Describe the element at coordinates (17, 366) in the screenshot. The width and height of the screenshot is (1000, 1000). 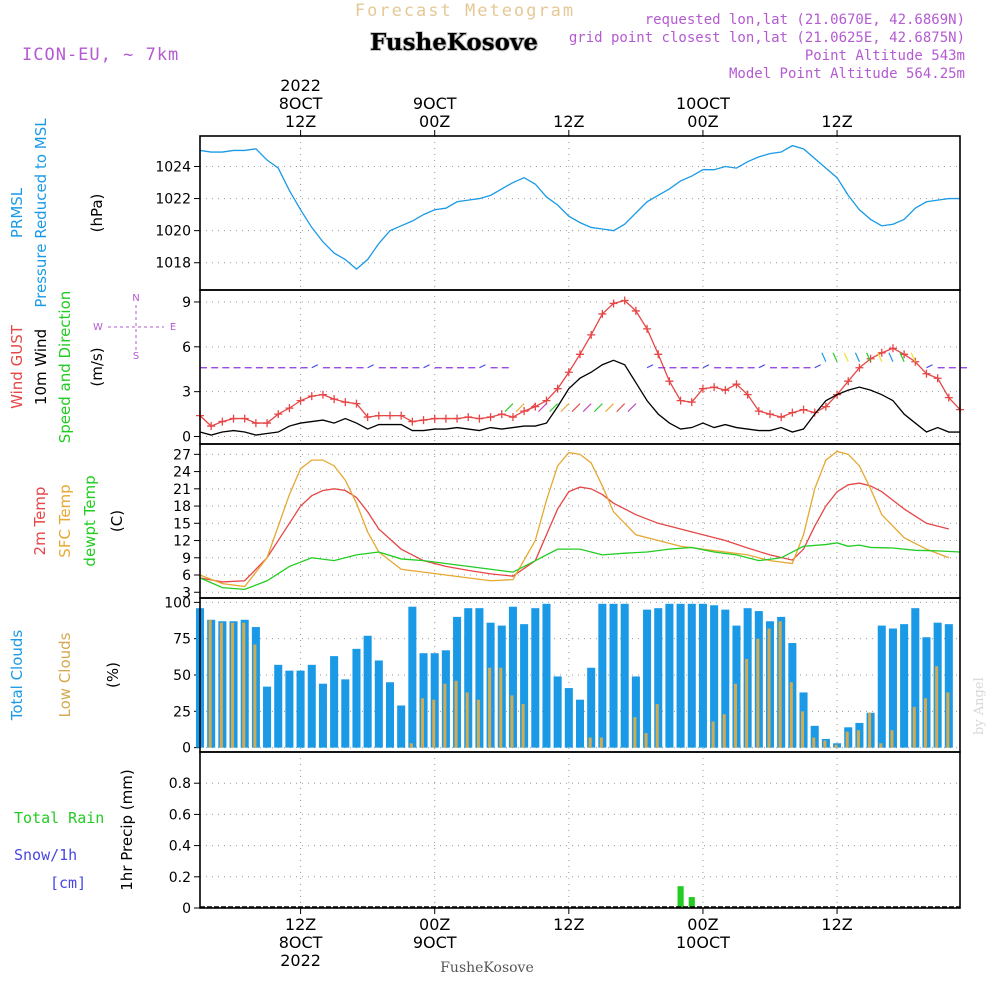
I see `y-axis-label: Wind GUST` at that location.